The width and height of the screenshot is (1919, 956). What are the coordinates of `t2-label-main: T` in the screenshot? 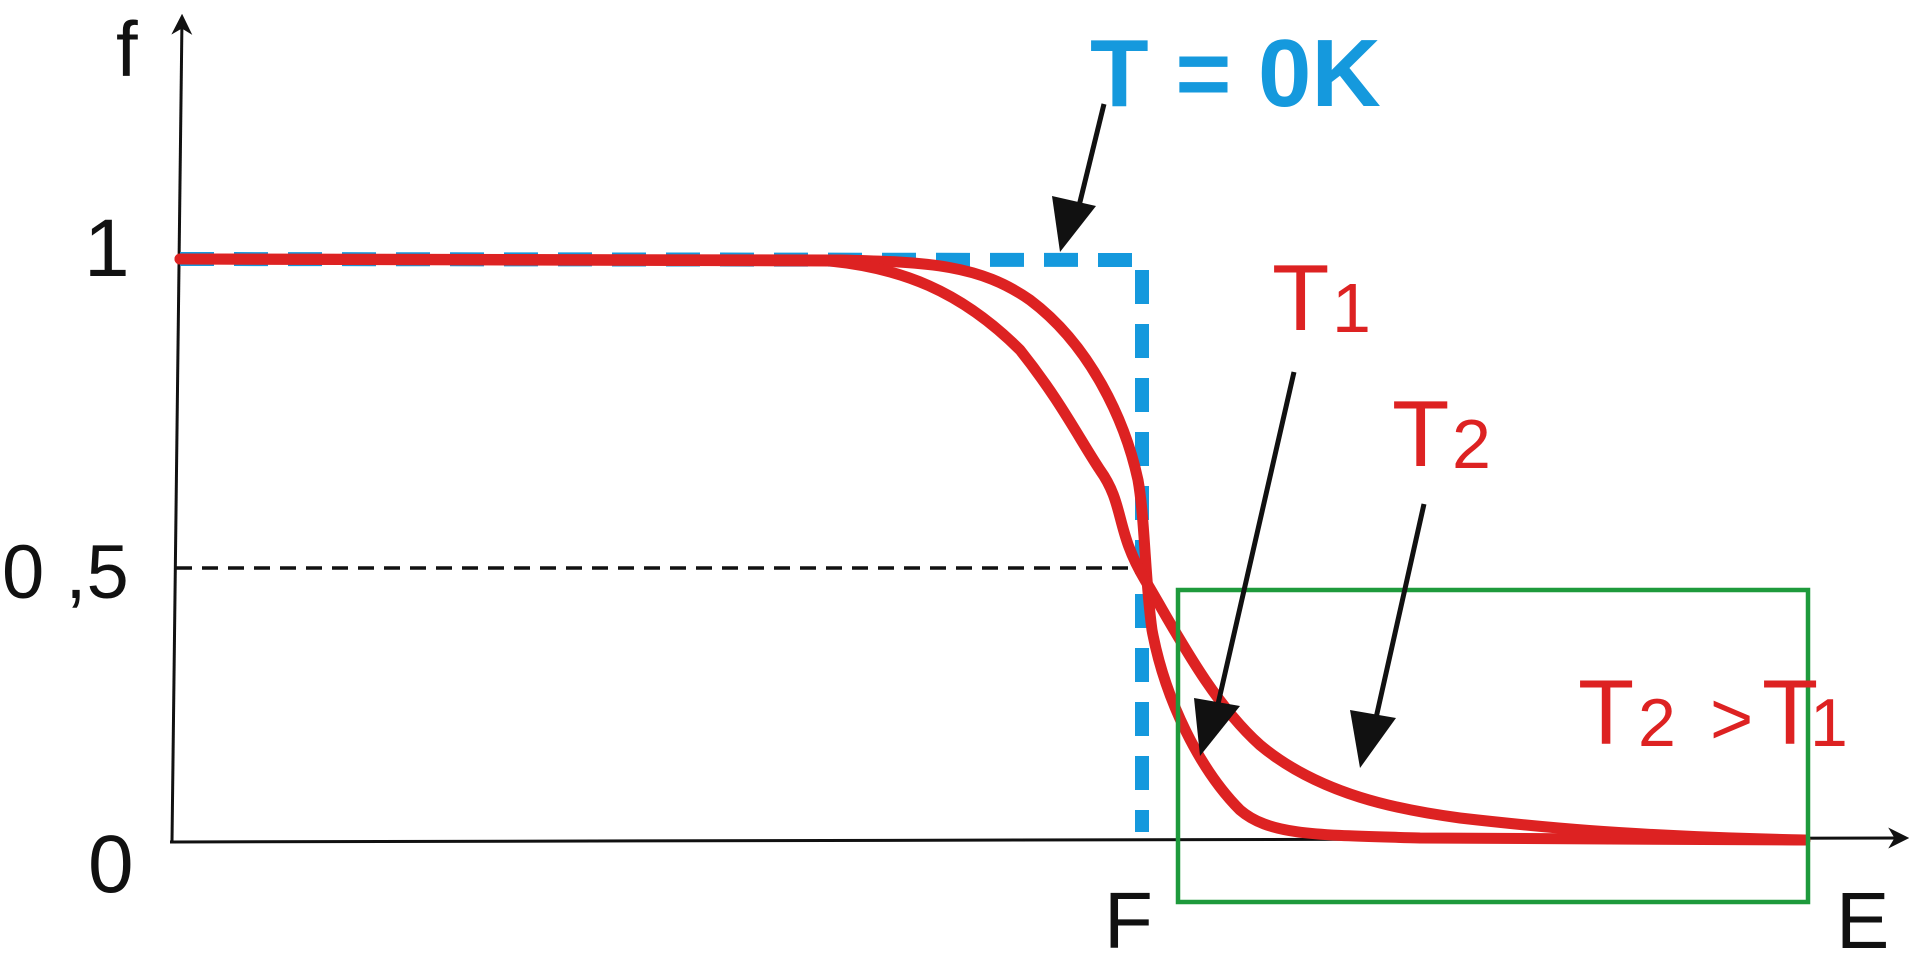 It's located at (1420, 433).